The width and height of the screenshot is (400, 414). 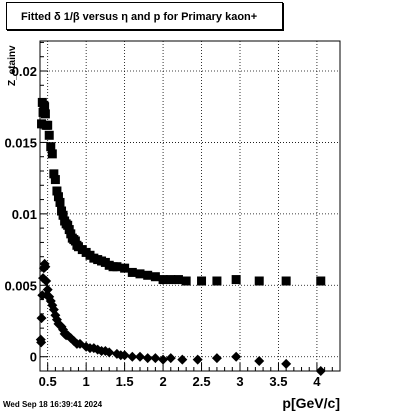 What do you see at coordinates (239, 381) in the screenshot?
I see `x-tick-label: 3` at bounding box center [239, 381].